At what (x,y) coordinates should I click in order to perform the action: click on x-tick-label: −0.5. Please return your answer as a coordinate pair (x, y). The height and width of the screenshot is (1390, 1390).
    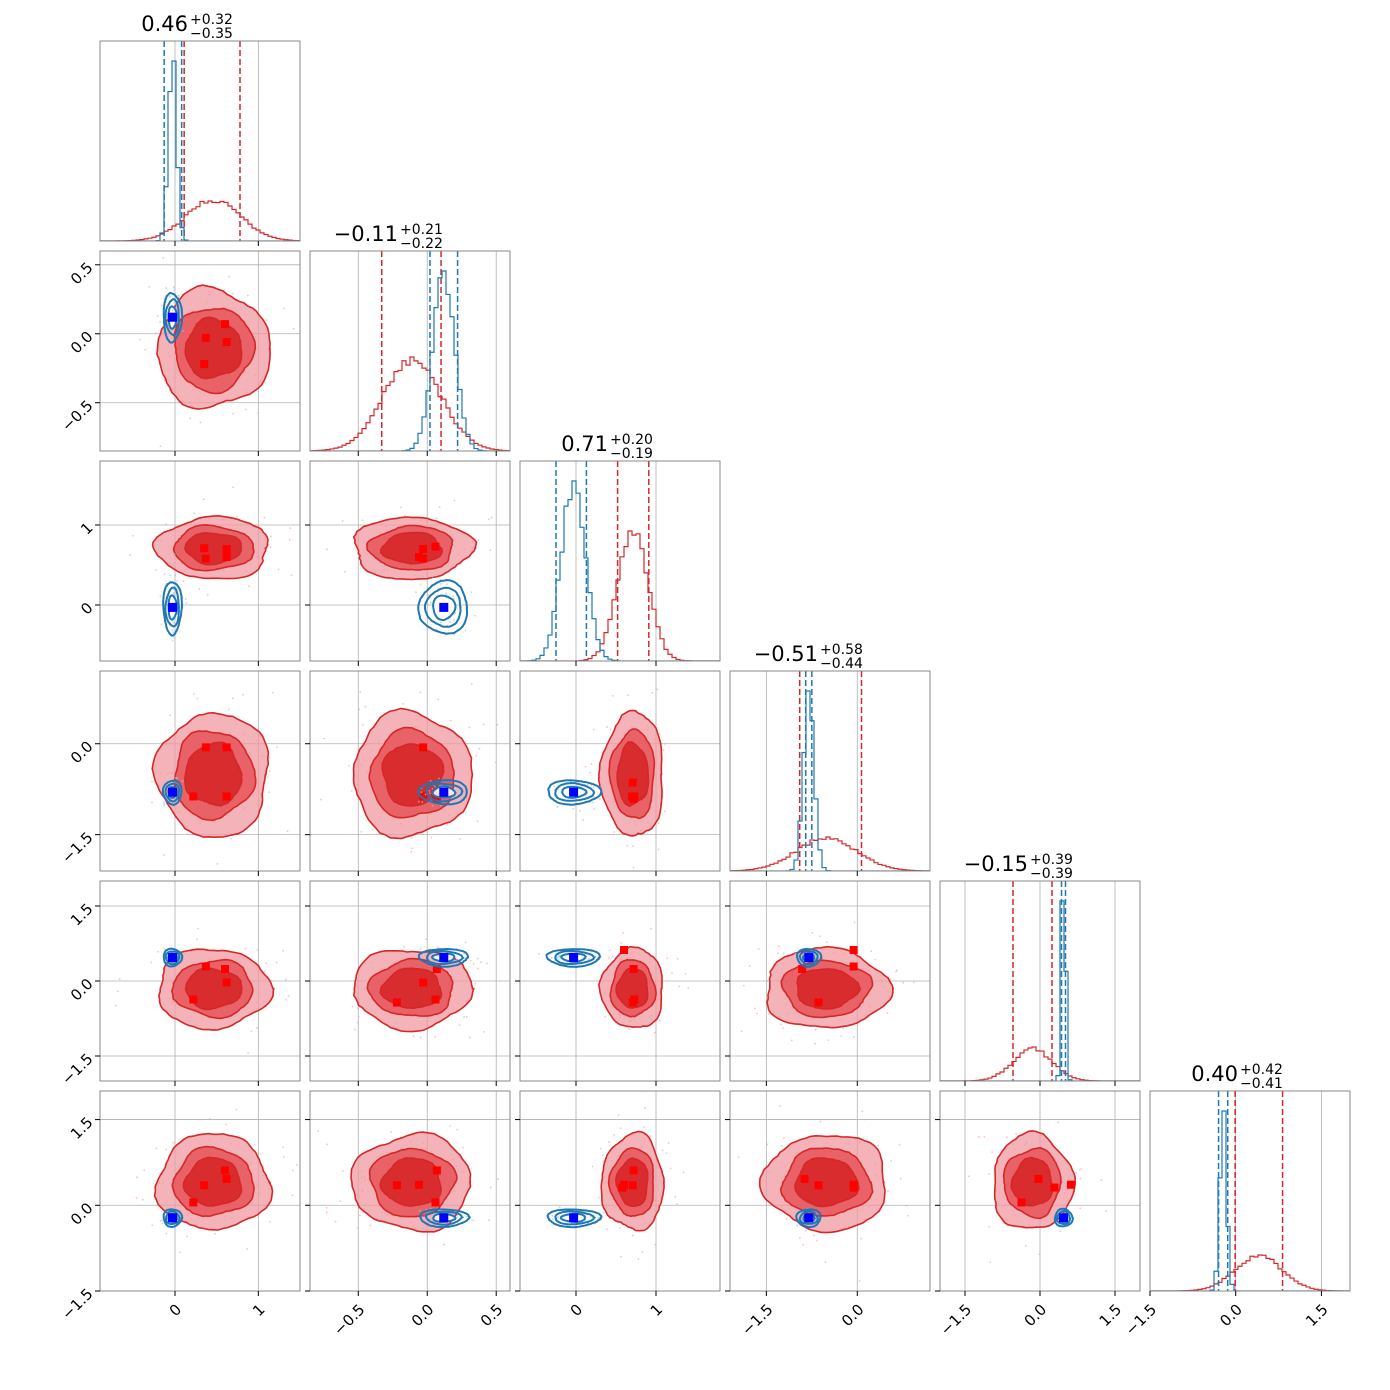
    Looking at the image, I should click on (349, 1320).